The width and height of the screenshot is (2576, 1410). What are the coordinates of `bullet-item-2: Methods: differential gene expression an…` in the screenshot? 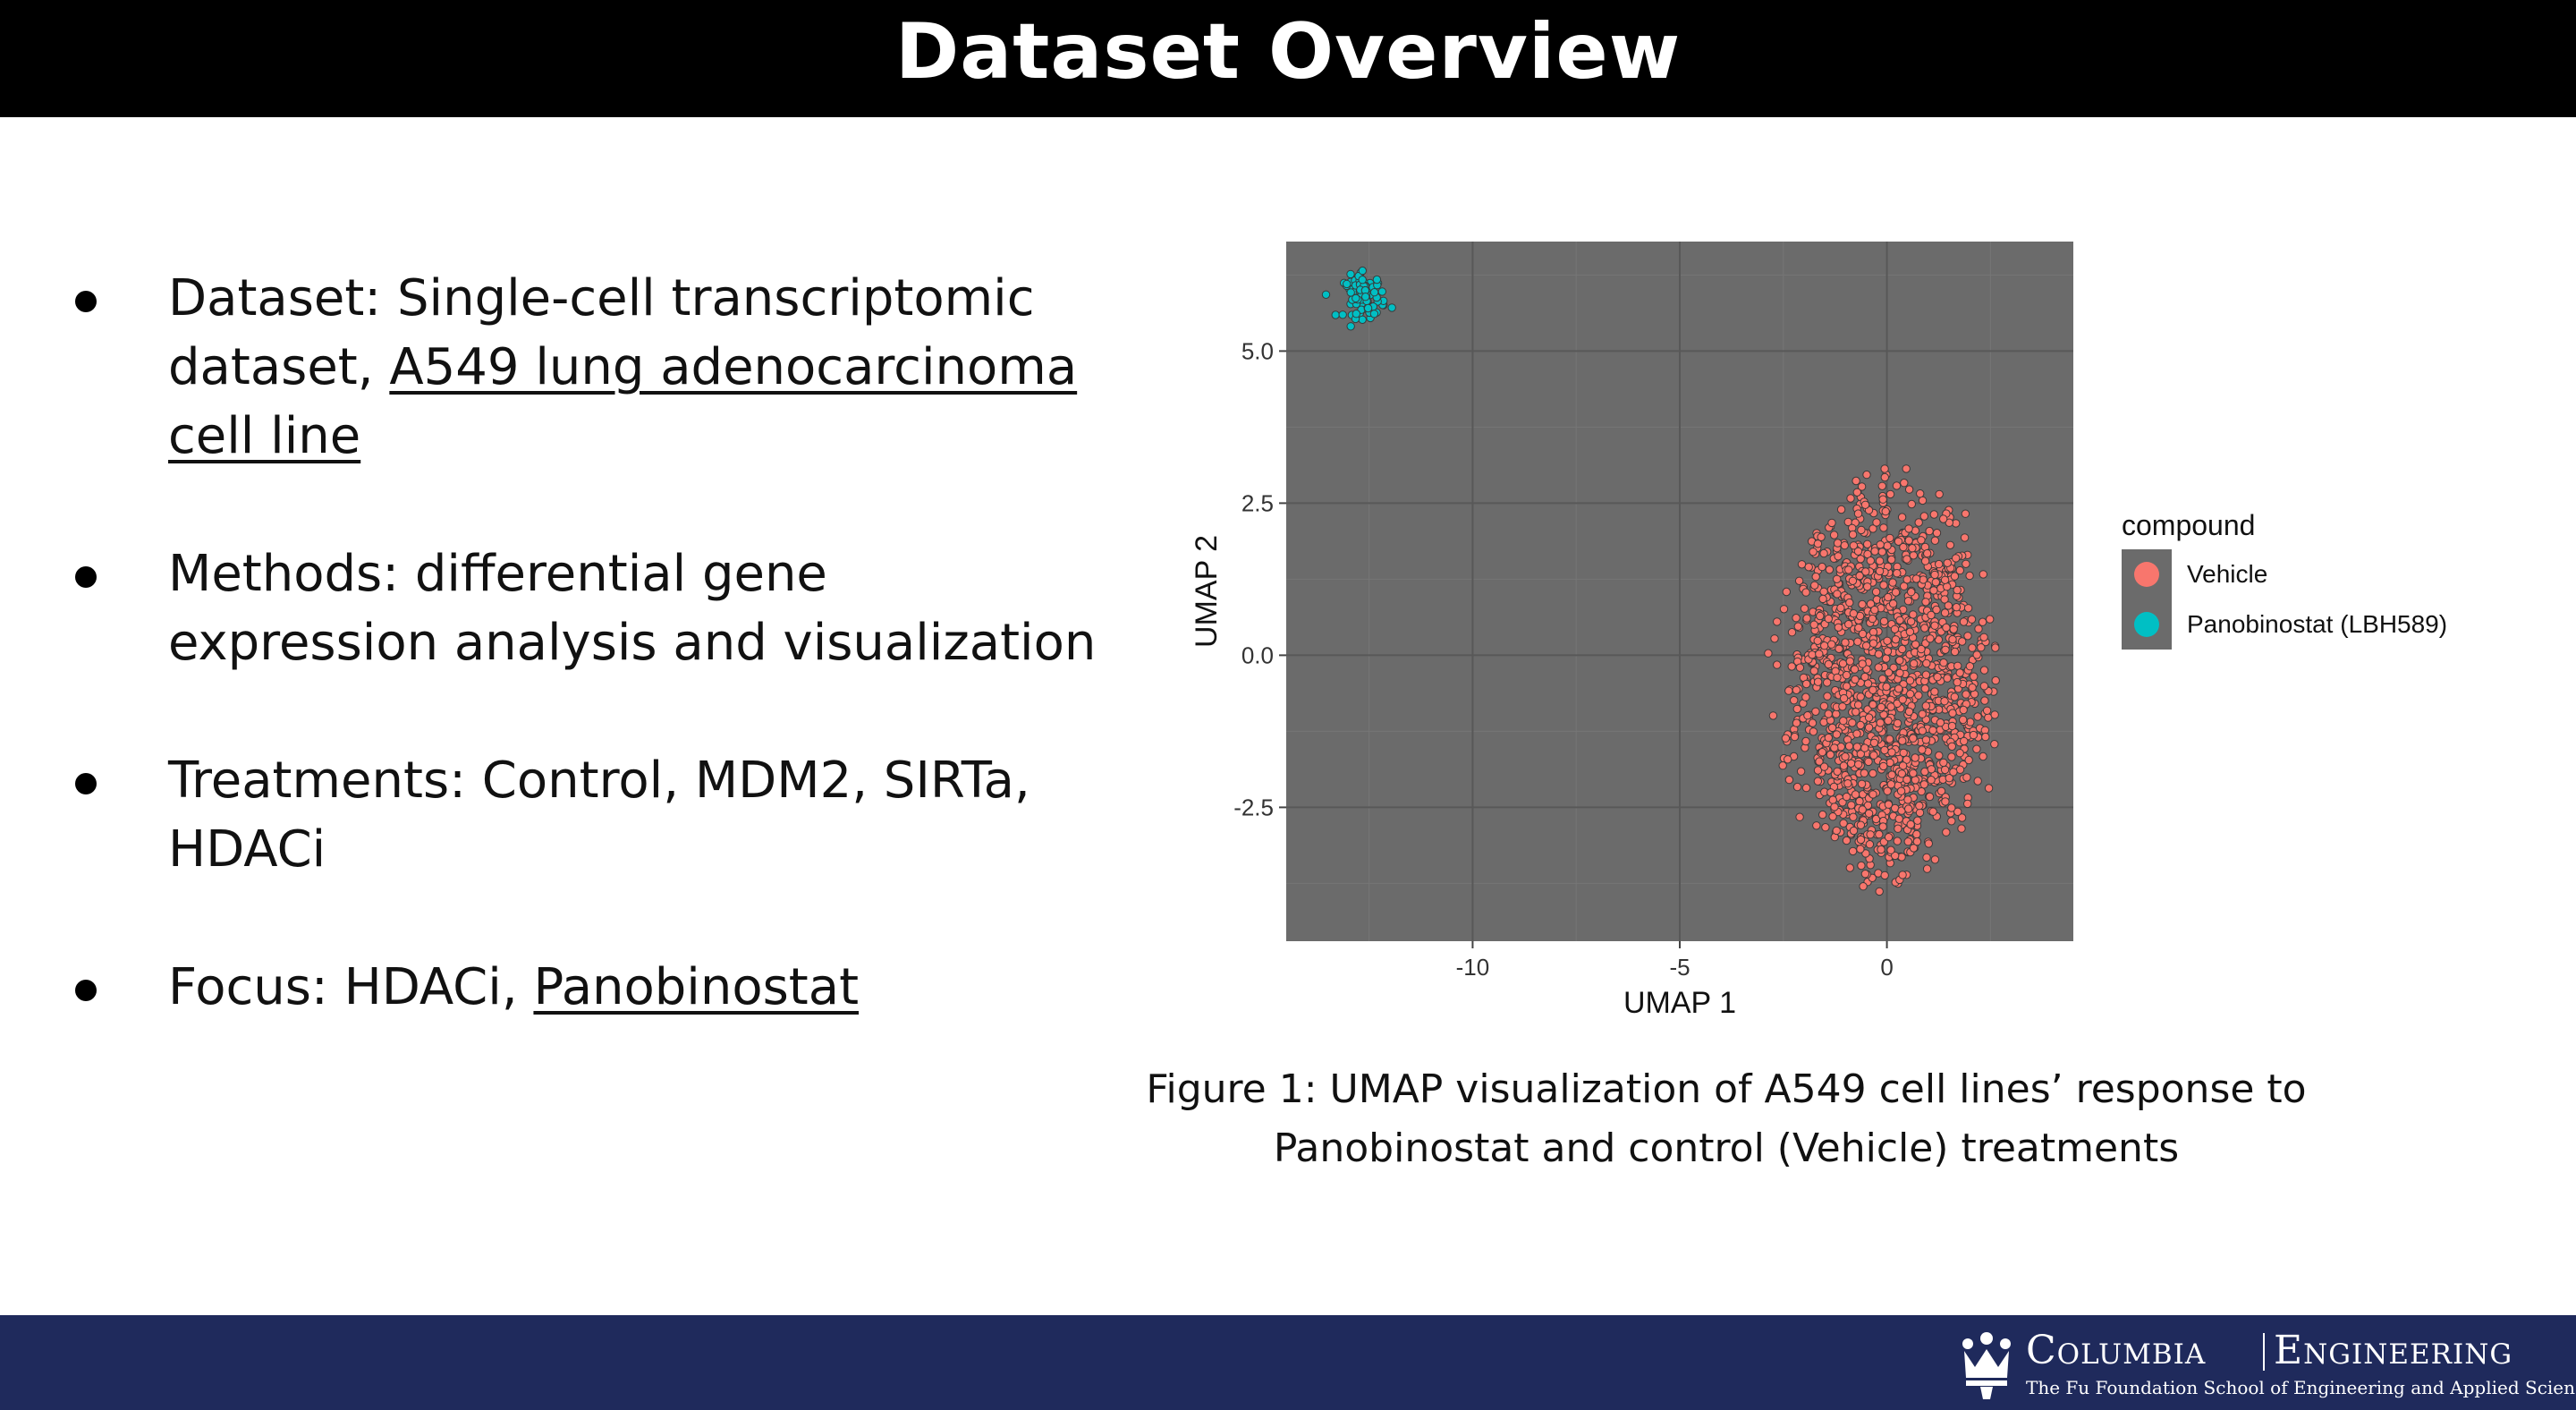 It's located at (586, 608).